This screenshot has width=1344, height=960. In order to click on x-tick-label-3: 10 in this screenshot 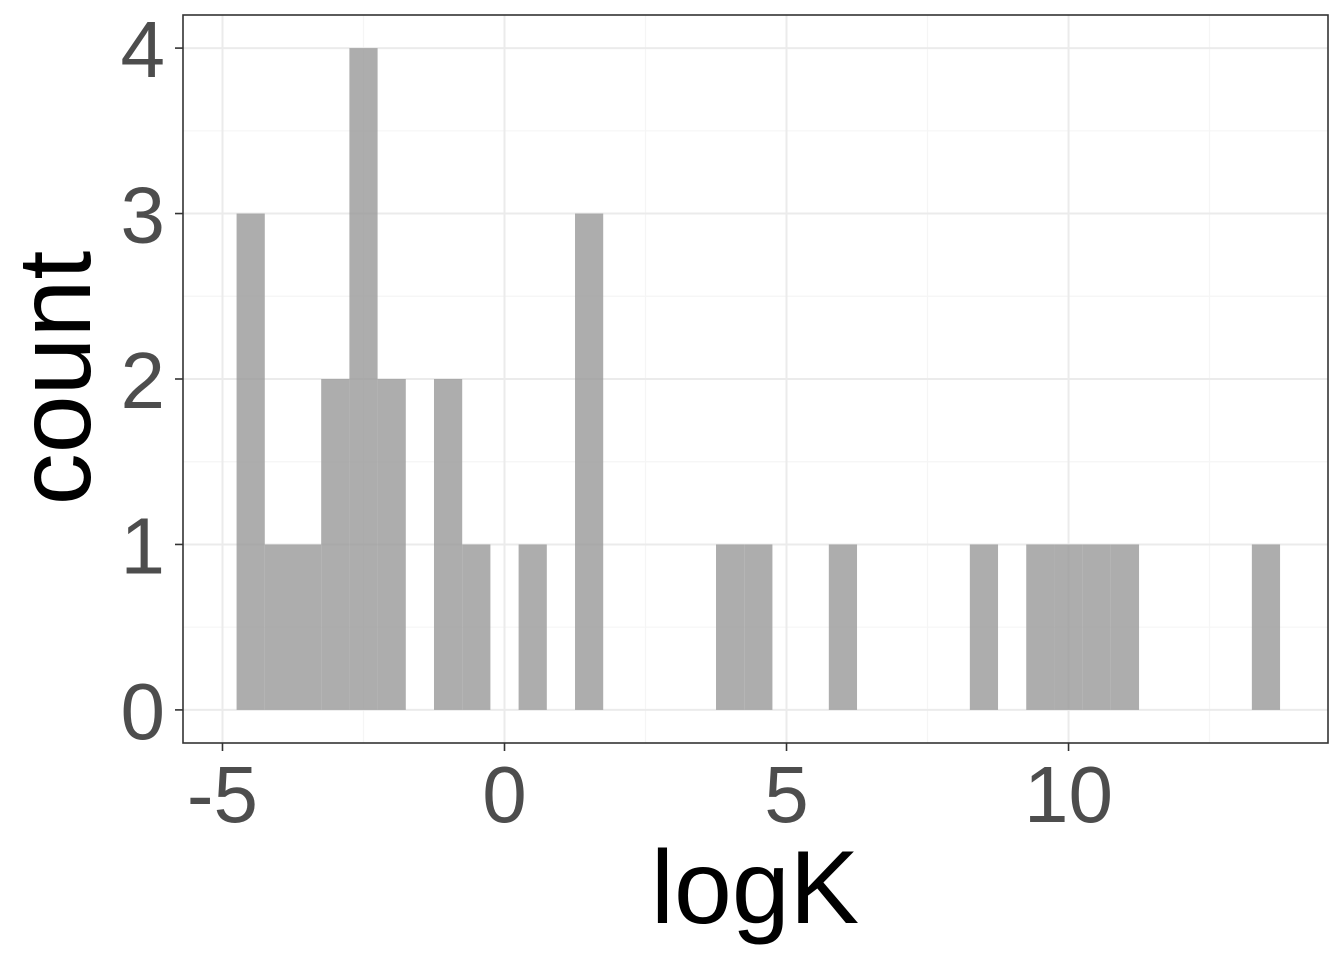, I will do `click(1068, 794)`.